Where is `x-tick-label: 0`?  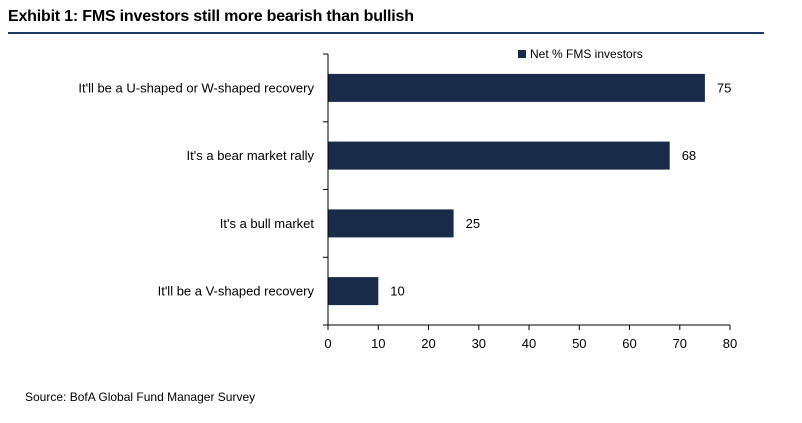
x-tick-label: 0 is located at coordinates (327, 343).